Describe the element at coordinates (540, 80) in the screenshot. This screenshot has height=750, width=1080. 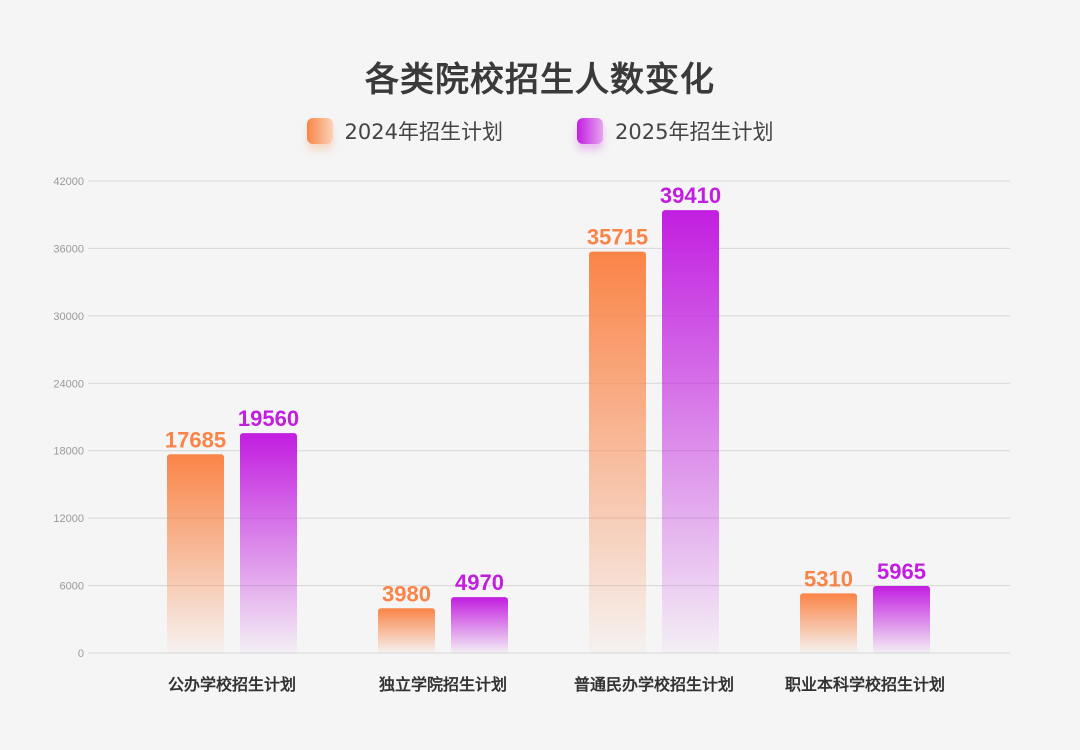
I see `chart-title: 各类院校招生人数变化` at that location.